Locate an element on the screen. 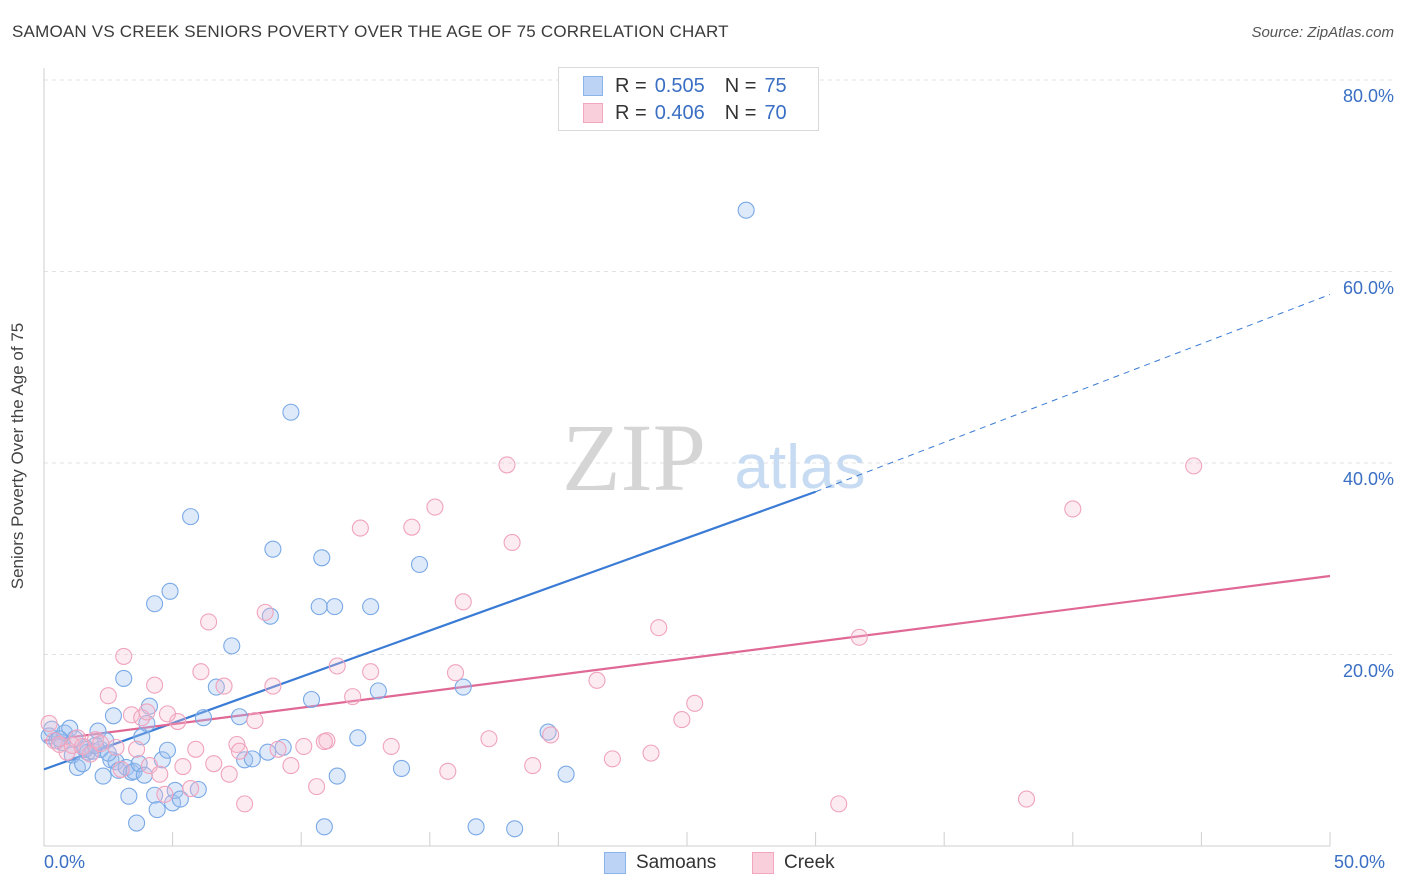  y-tick-label: 80.0% is located at coordinates (1368, 96).